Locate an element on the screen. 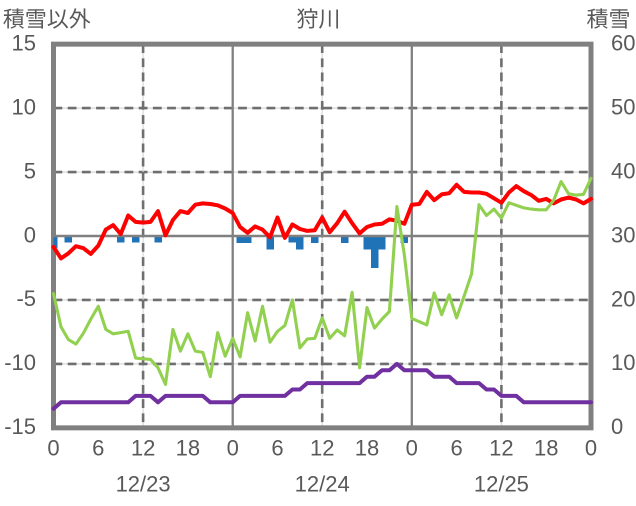 This screenshot has height=506, width=636. svg-text: -5 is located at coordinates (26, 298).